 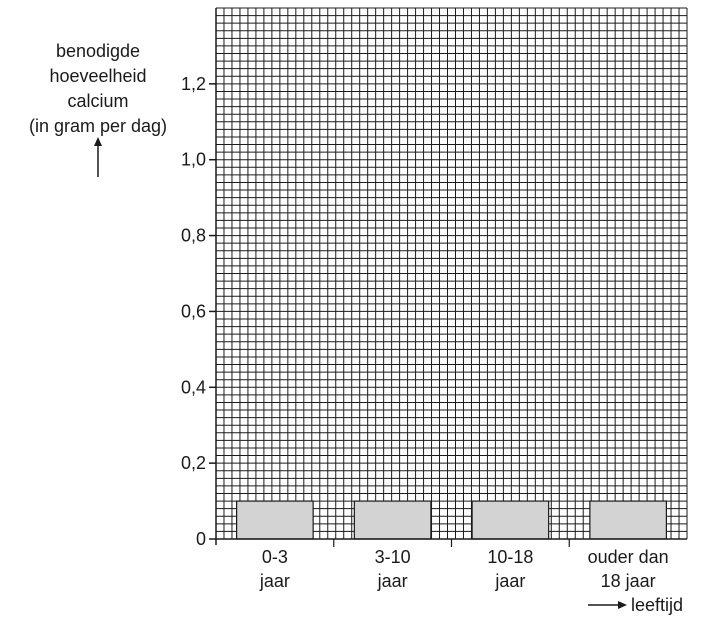 I want to click on y-tick-label: 0,2, so click(x=193, y=463).